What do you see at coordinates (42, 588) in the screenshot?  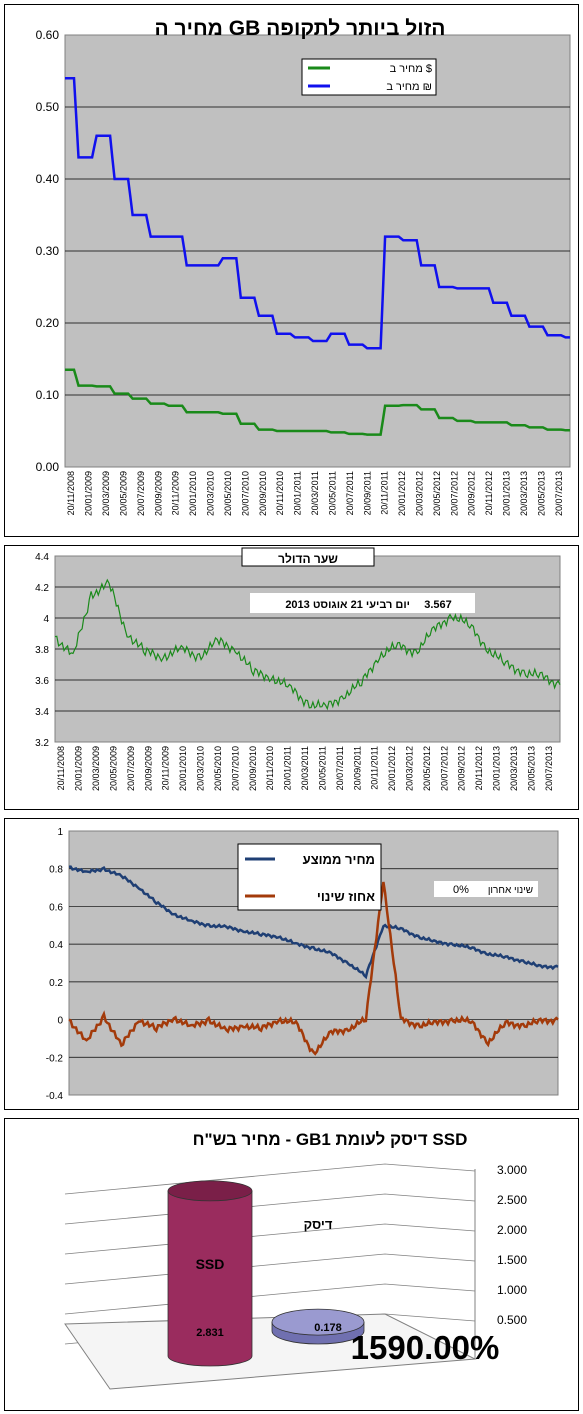 I see `y-tick-label: 4.2` at bounding box center [42, 588].